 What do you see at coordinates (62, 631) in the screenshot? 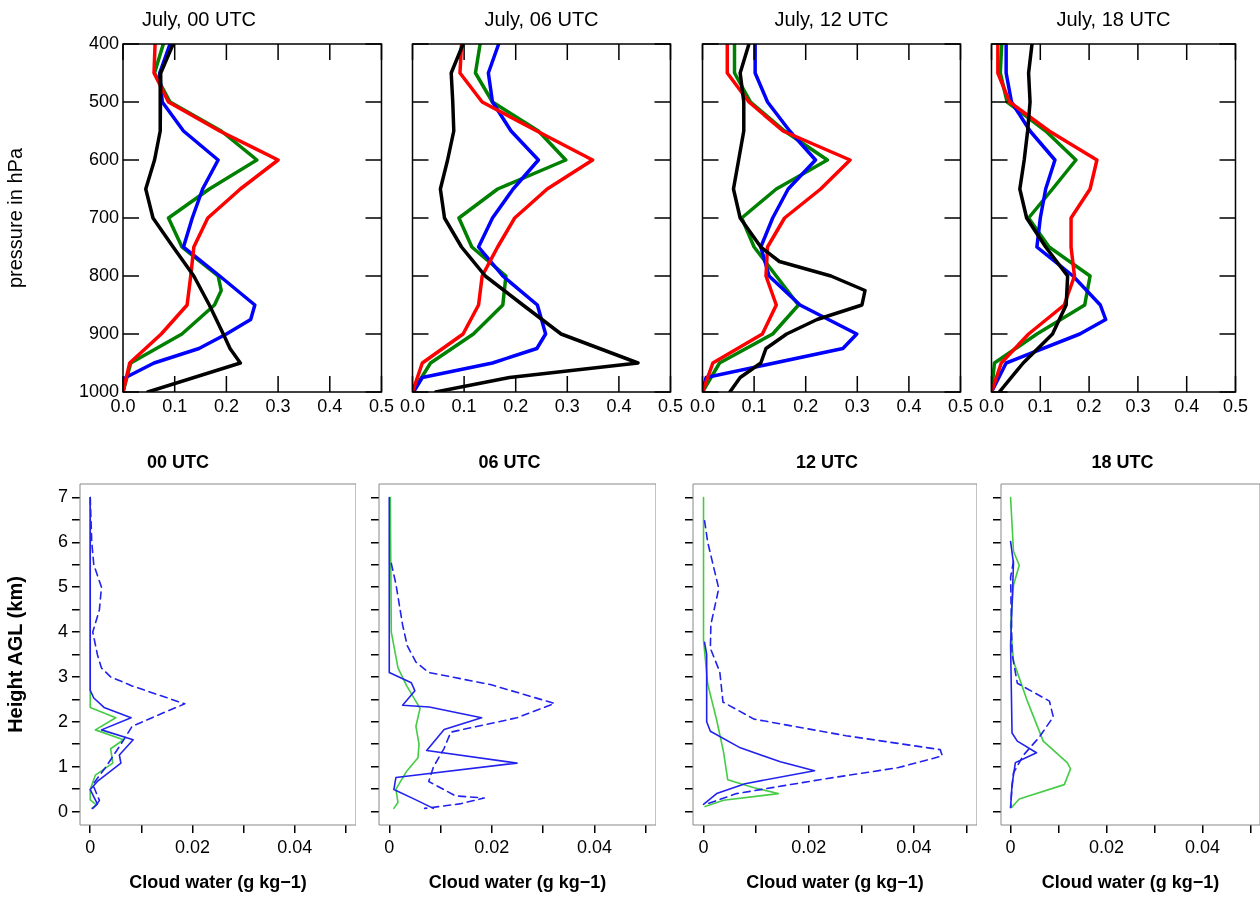
I see `y-tick-label: 4` at bounding box center [62, 631].